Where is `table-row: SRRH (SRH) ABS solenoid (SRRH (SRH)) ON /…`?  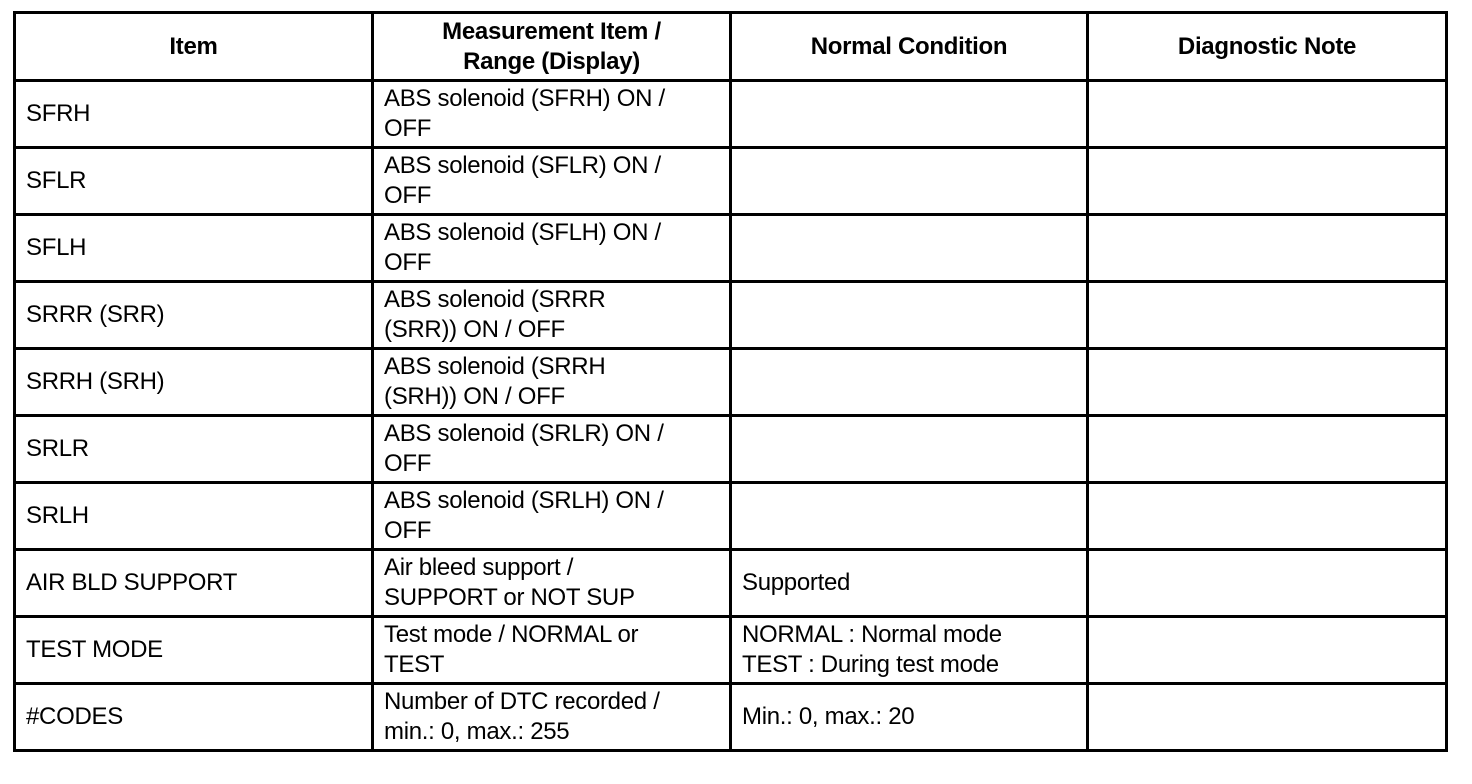
table-row: SRRH (SRH) ABS solenoid (SRRH (SRH)) ON /… is located at coordinates (730, 382).